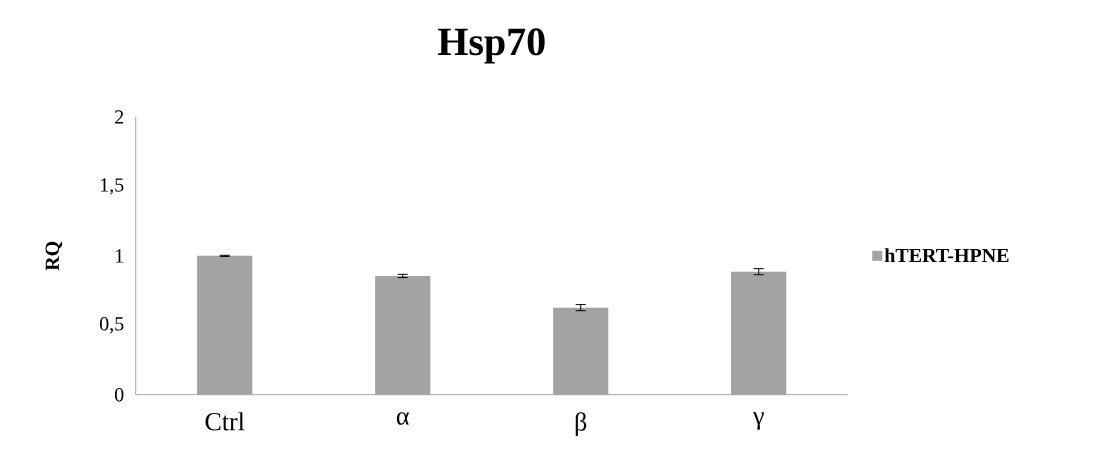 Image resolution: width=1097 pixels, height=472 pixels. I want to click on y-axis-title: RQ, so click(54, 256).